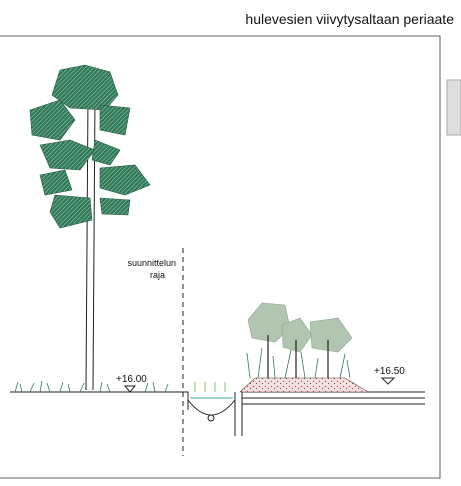 The width and height of the screenshot is (461, 486). What do you see at coordinates (453, 107) in the screenshot?
I see `side-tab` at bounding box center [453, 107].